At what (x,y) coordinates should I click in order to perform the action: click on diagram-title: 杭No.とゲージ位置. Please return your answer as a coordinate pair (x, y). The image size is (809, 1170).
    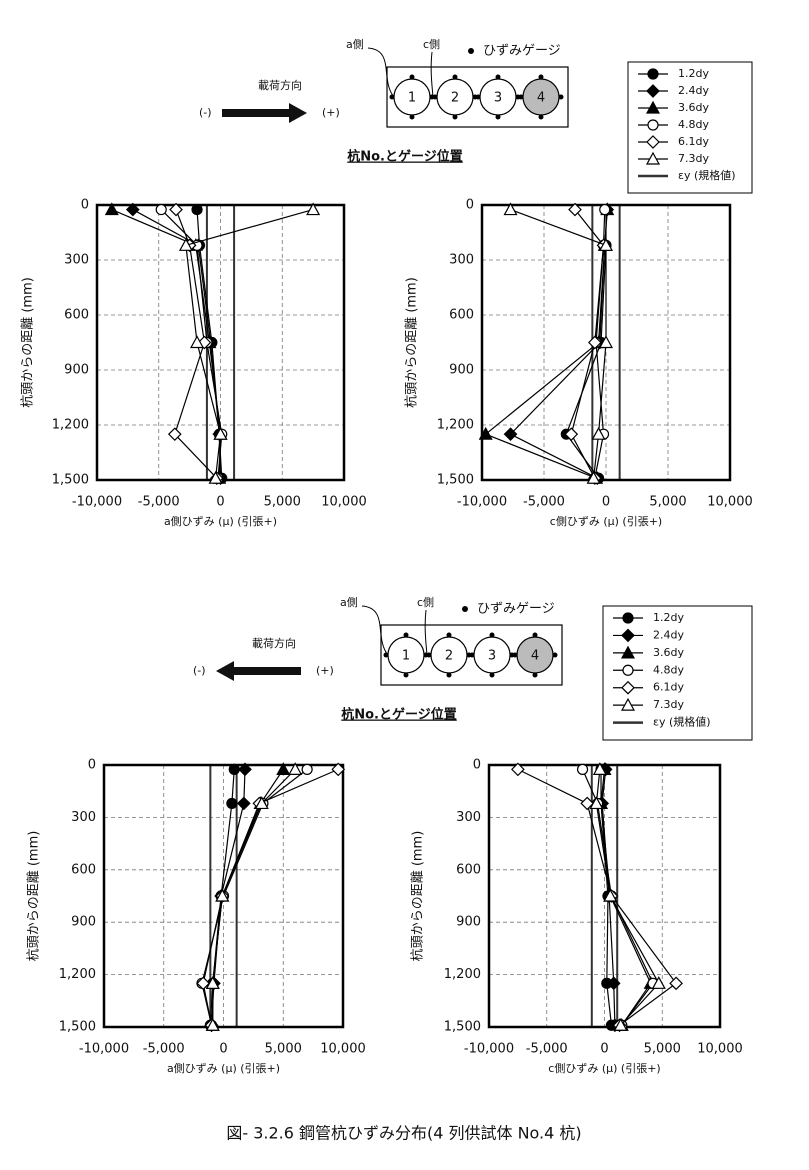
    Looking at the image, I should click on (405, 157).